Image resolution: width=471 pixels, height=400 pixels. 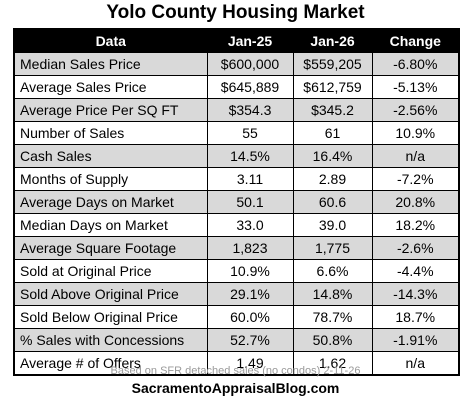 What do you see at coordinates (332, 156) in the screenshot?
I see `cell-jan-26: 16.4%` at bounding box center [332, 156].